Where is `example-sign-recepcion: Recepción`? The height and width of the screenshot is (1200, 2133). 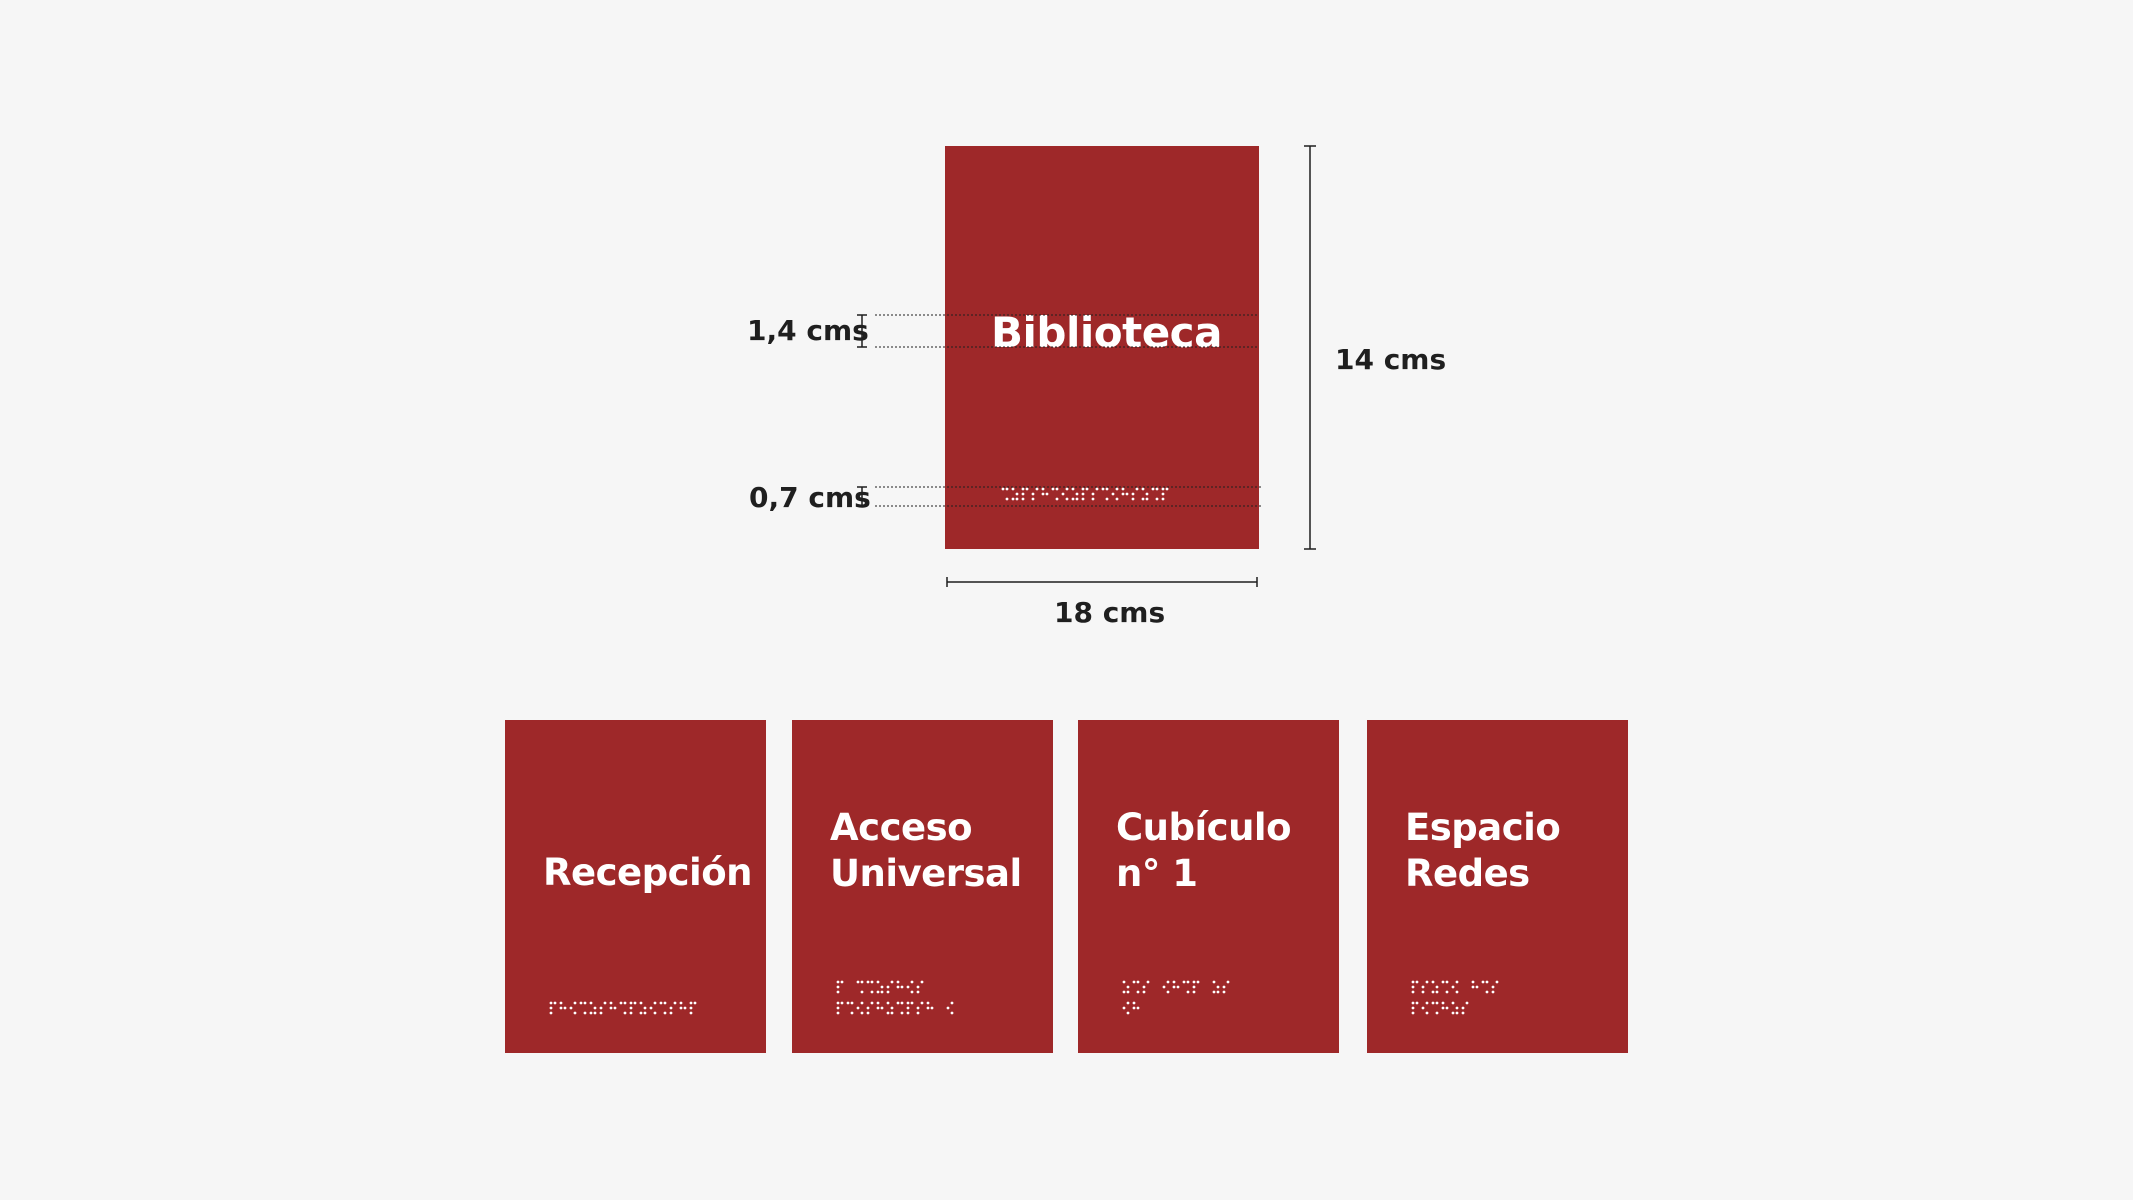 example-sign-recepcion: Recepción is located at coordinates (635, 886).